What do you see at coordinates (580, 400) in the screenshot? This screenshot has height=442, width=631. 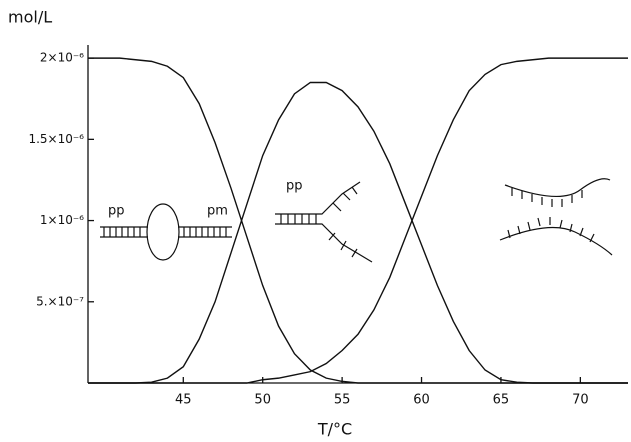 I see `x-tick-label: 70` at bounding box center [580, 400].